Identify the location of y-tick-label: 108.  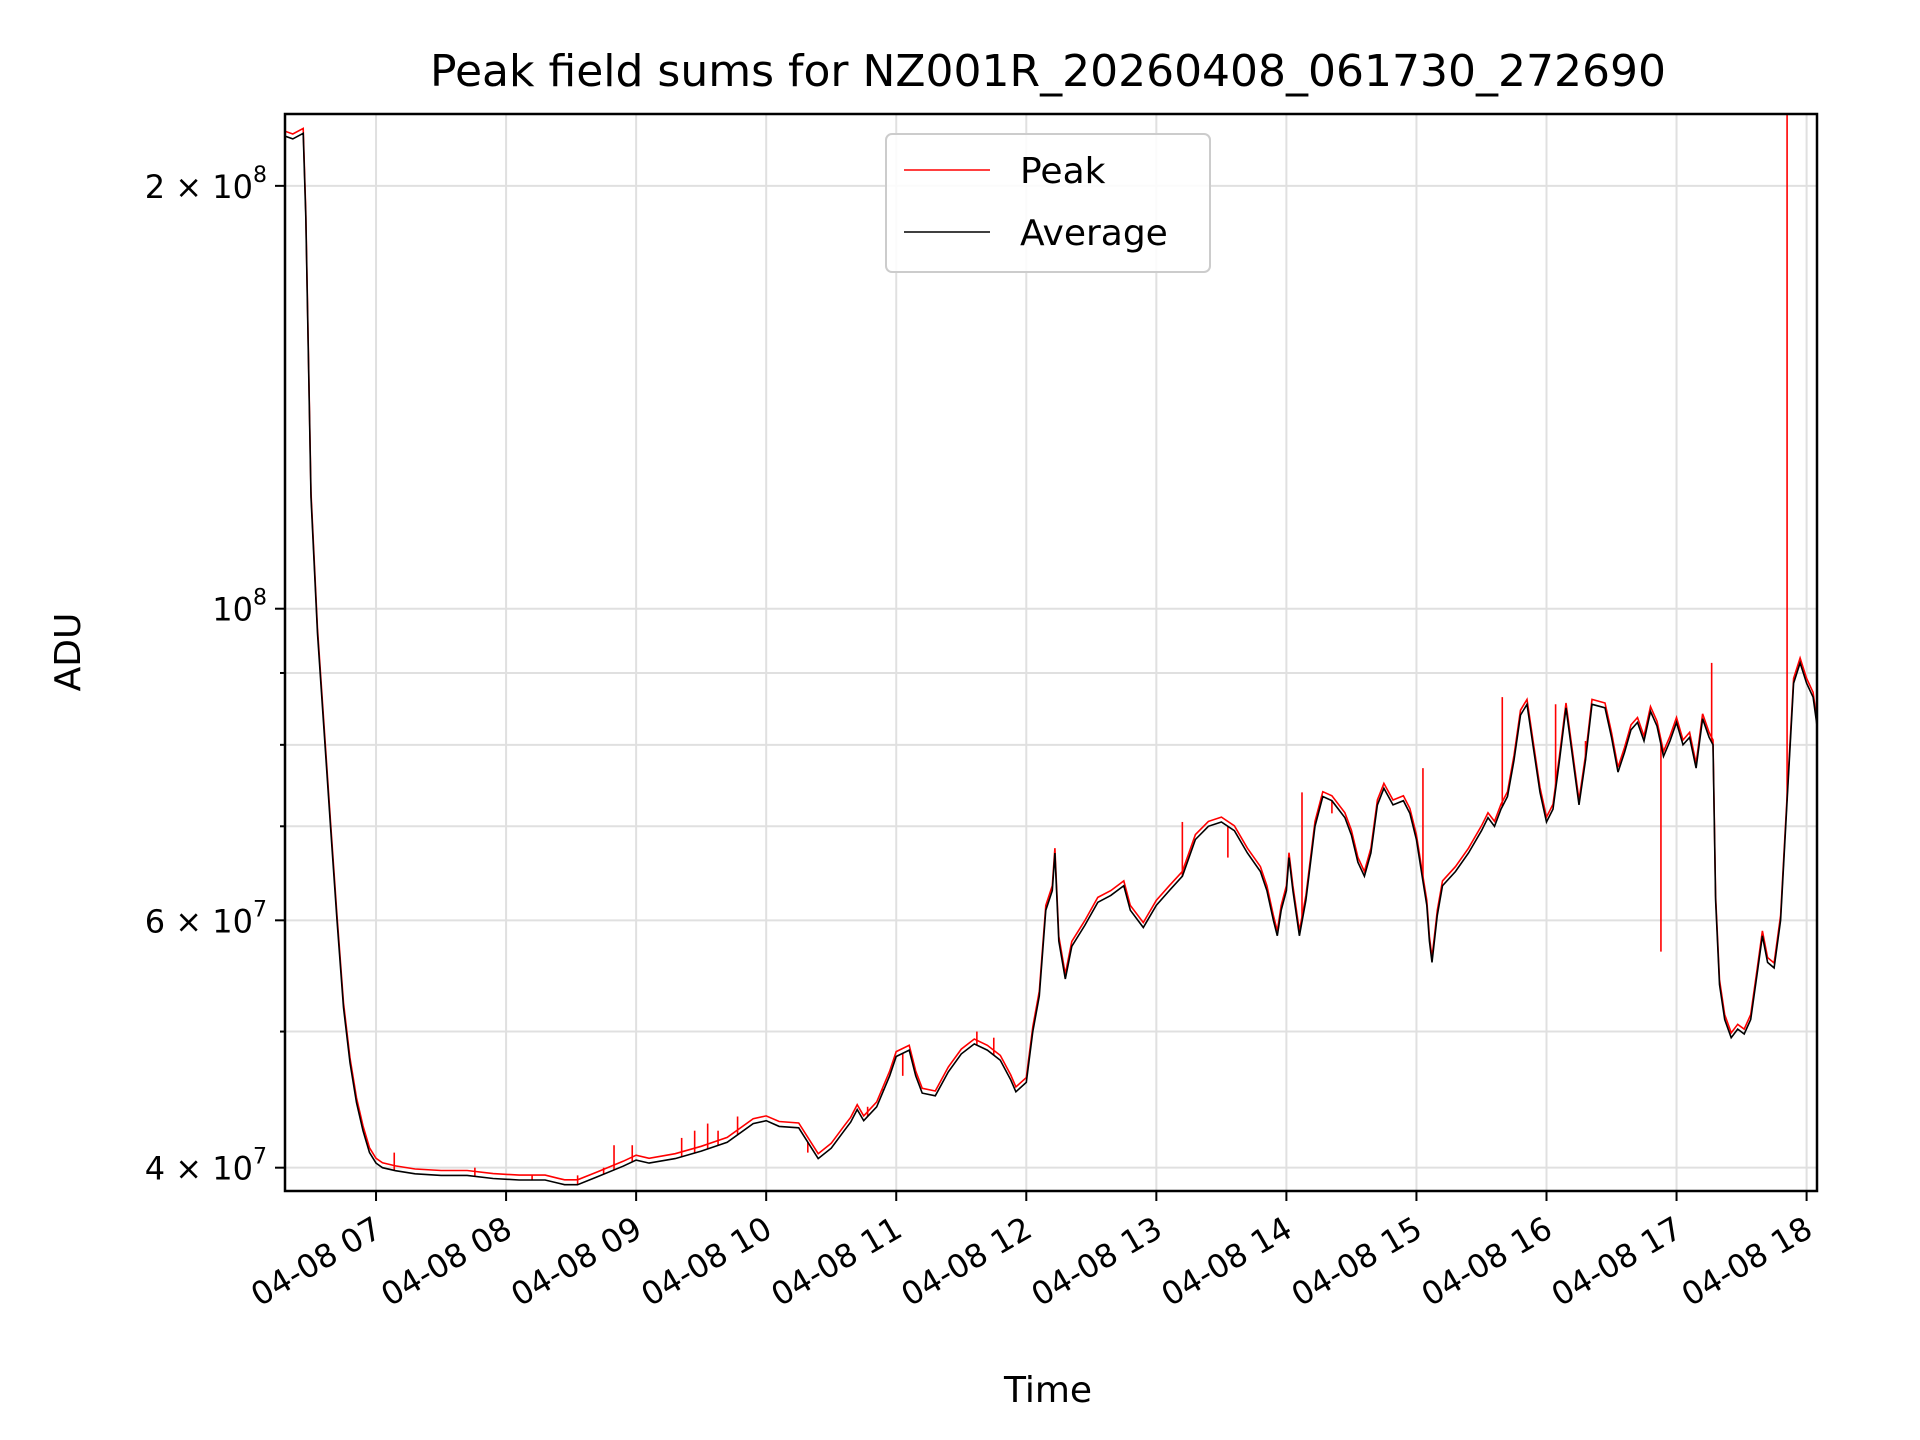
(239, 607).